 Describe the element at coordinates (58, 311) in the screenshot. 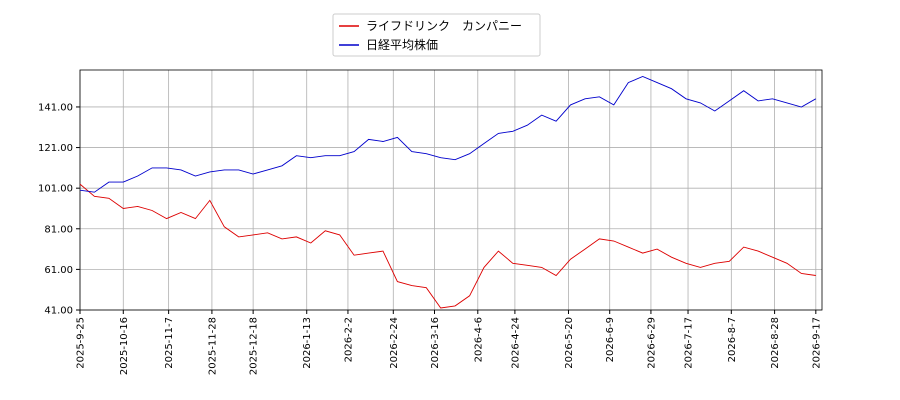

I see `y-tick-label: 41.00` at that location.